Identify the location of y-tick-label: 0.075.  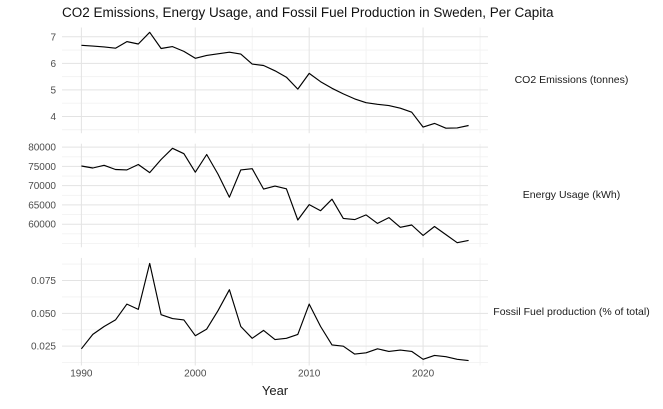
(43, 281).